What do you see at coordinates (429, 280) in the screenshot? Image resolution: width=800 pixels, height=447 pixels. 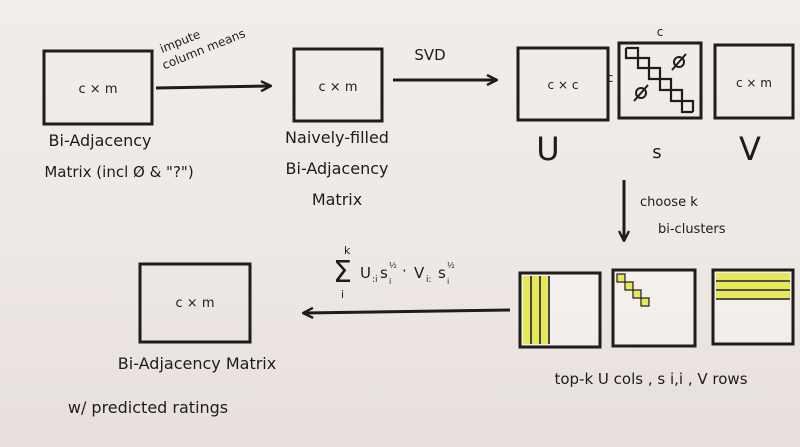 I see `formula-v-sub: i:` at bounding box center [429, 280].